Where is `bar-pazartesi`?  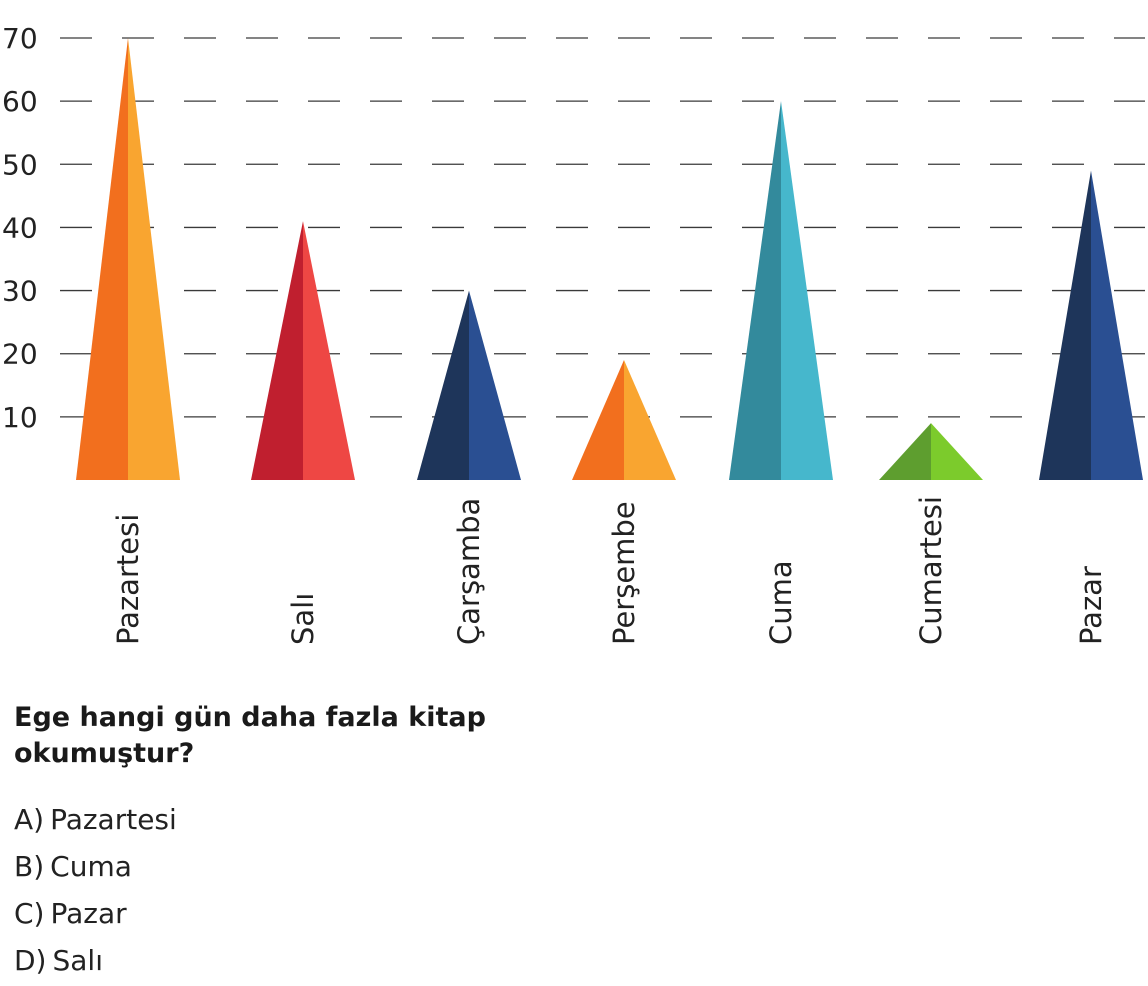
bar-pazartesi is located at coordinates (128, 259).